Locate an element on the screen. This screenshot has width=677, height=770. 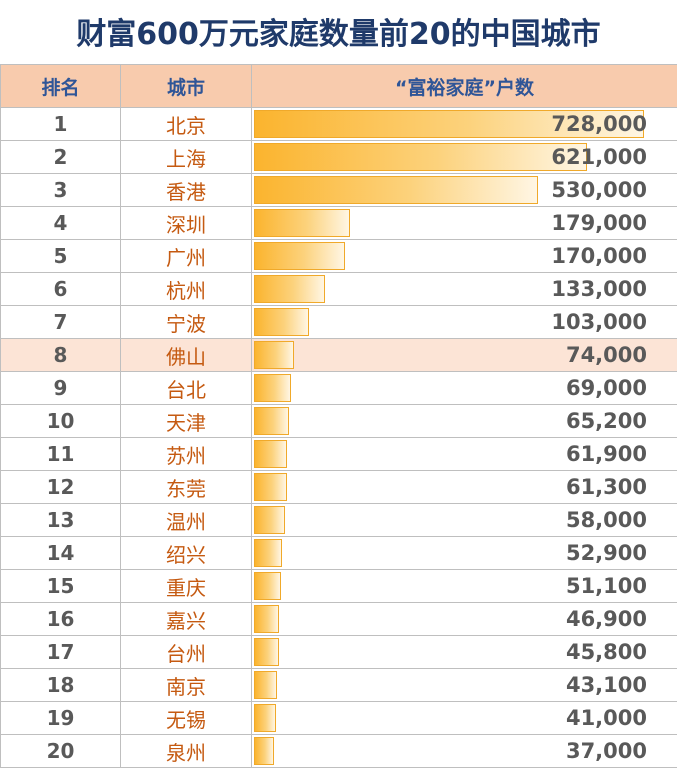
data-label: 37,000 is located at coordinates (606, 751).